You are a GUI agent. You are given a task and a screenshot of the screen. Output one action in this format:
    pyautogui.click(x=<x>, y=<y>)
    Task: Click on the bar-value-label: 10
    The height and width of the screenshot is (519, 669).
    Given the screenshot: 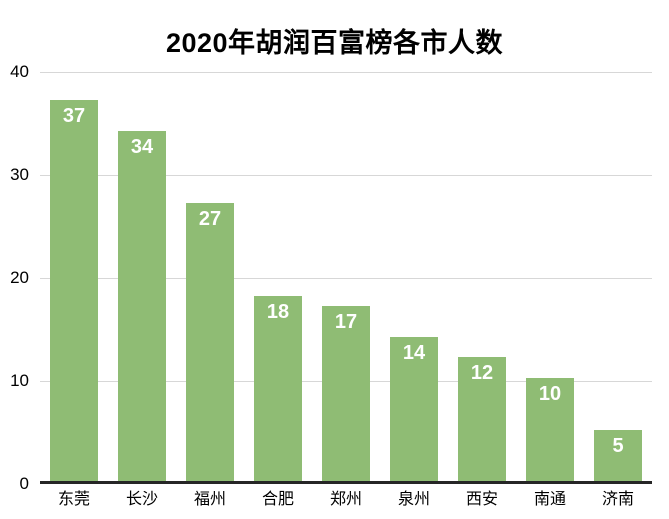 What is the action you would take?
    pyautogui.click(x=550, y=394)
    